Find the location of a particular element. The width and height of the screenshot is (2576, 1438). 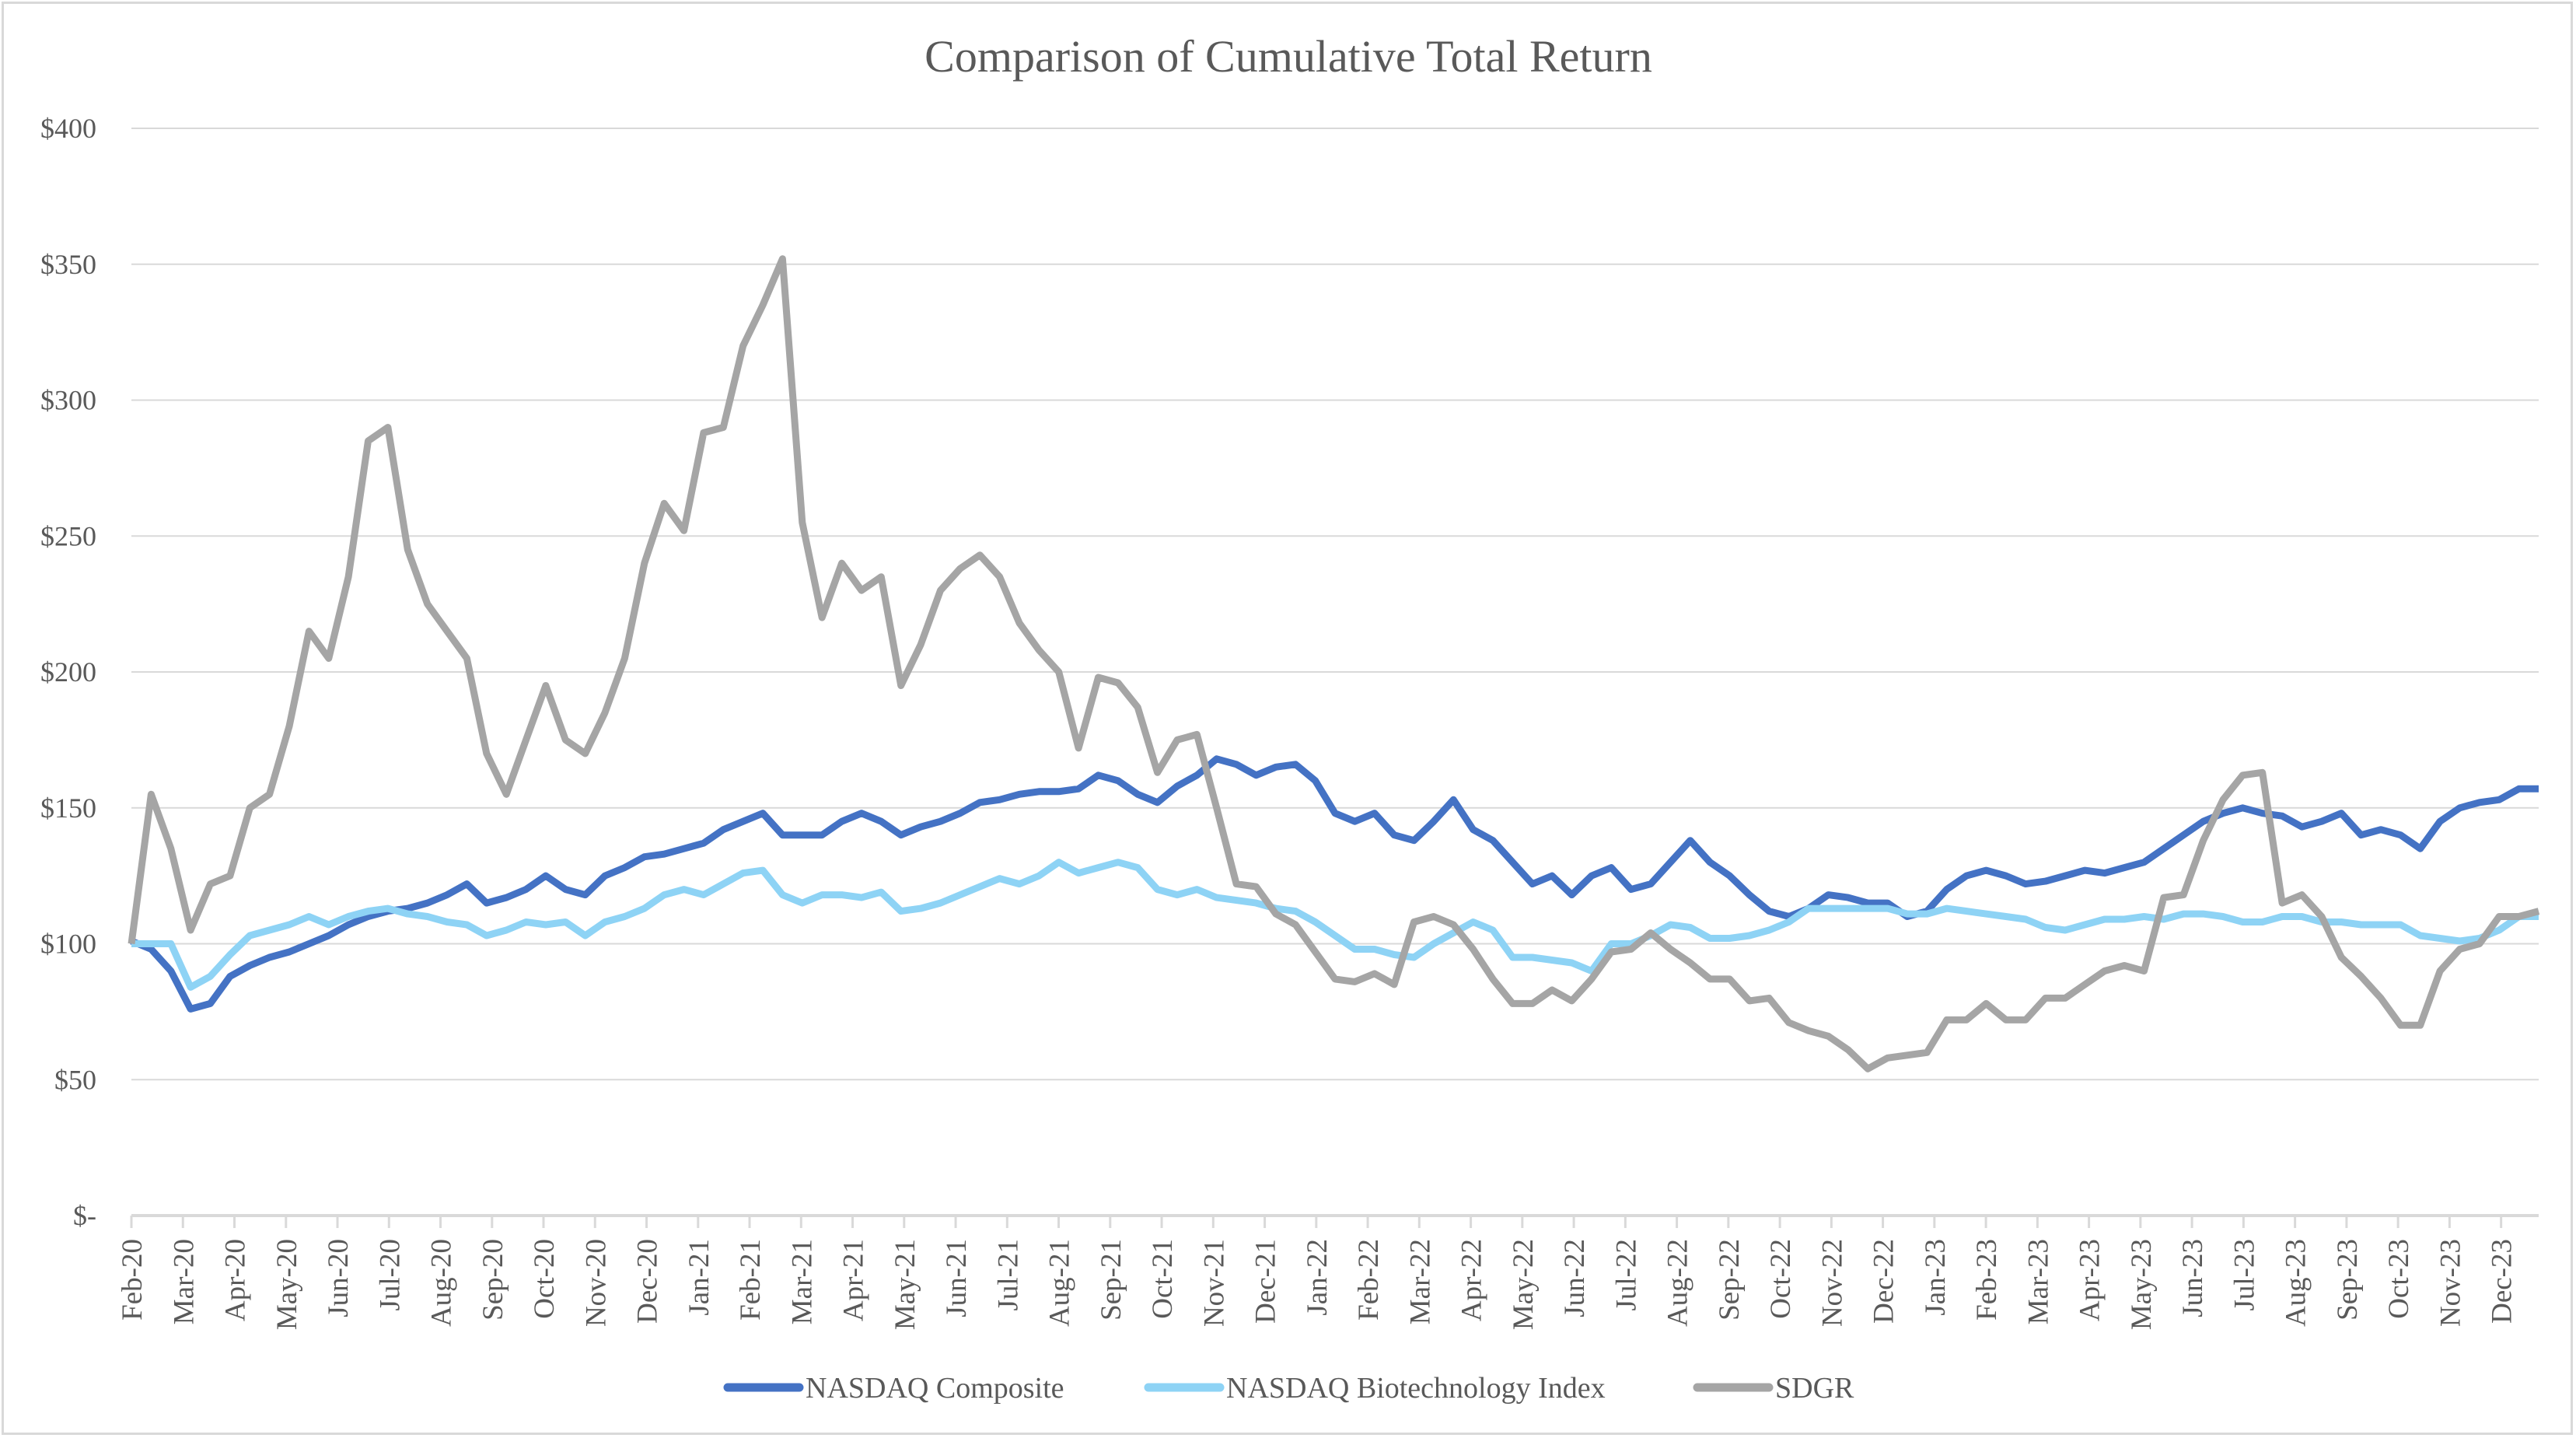

y-tick-label: $250 is located at coordinates (68, 535).